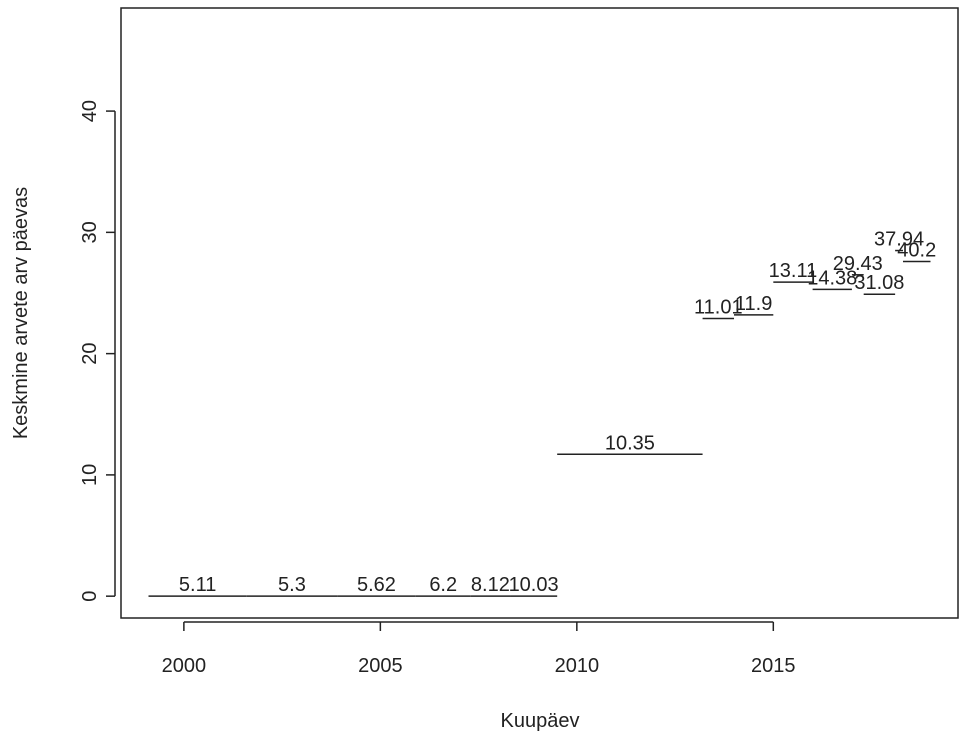  I want to click on y-tick-label: 10, so click(90, 475).